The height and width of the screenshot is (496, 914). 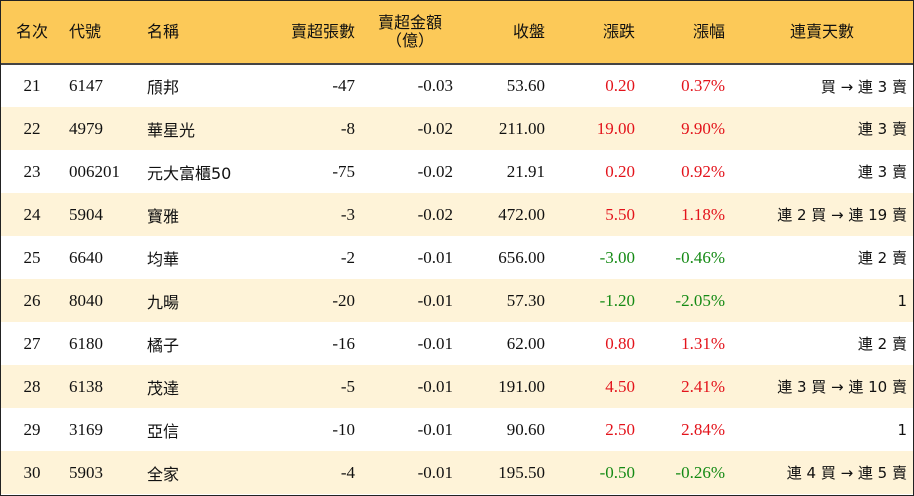 What do you see at coordinates (863, 86) in the screenshot?
I see `streak-cell: 買 → 連 3 賣` at bounding box center [863, 86].